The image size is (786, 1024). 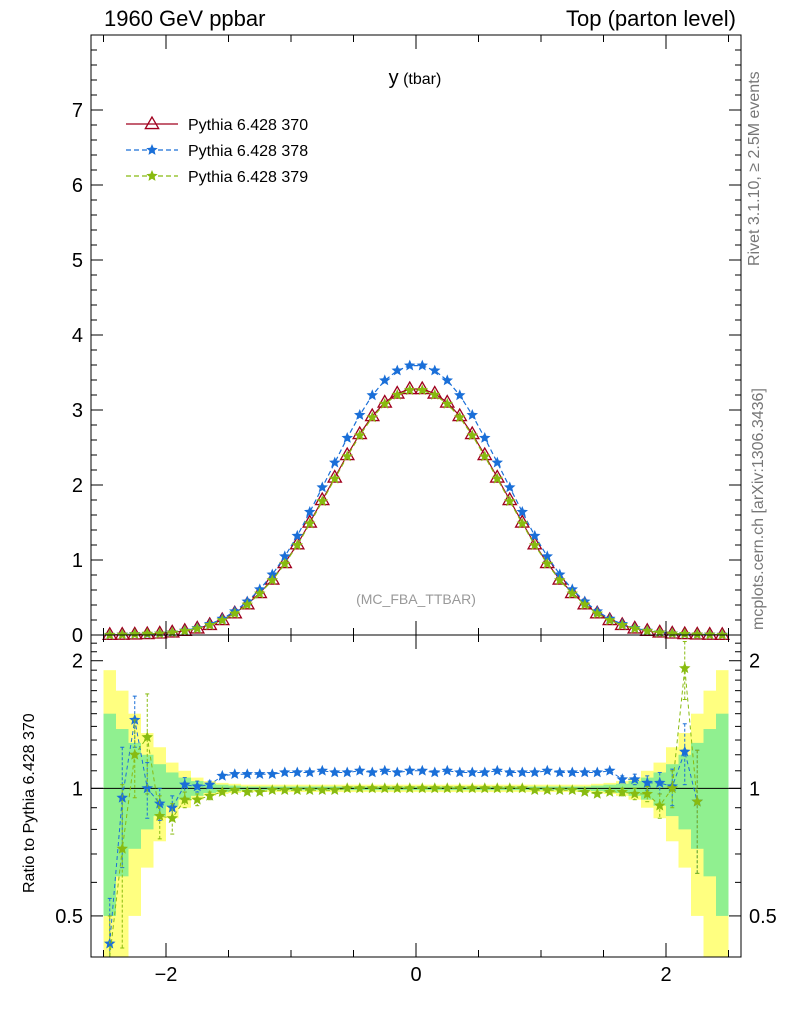 What do you see at coordinates (185, 18) in the screenshot?
I see `header-process-label: 1960 GeV ppbar` at bounding box center [185, 18].